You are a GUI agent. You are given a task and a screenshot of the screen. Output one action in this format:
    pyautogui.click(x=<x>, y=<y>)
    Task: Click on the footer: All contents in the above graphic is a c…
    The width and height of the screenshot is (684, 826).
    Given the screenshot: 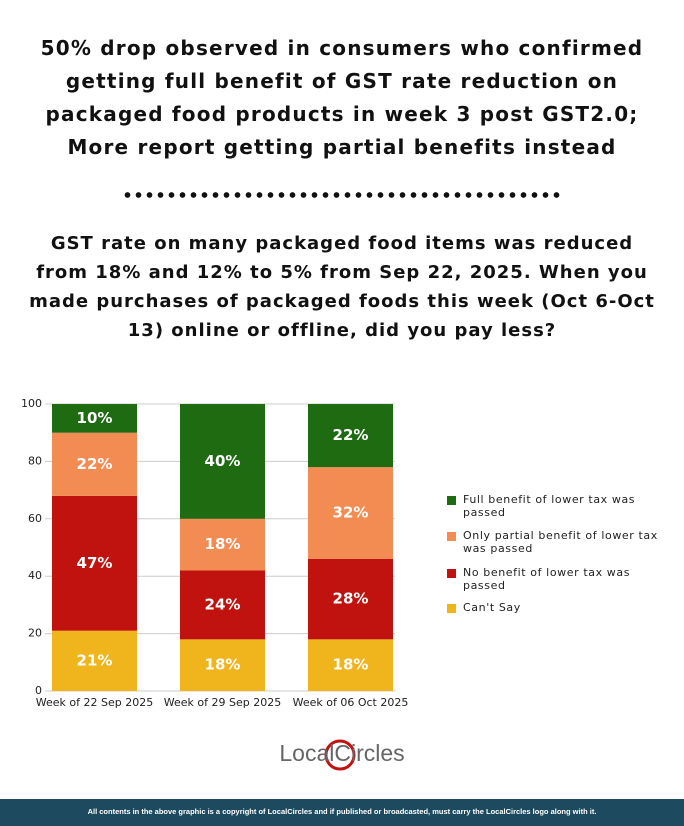 What is the action you would take?
    pyautogui.click(x=342, y=812)
    